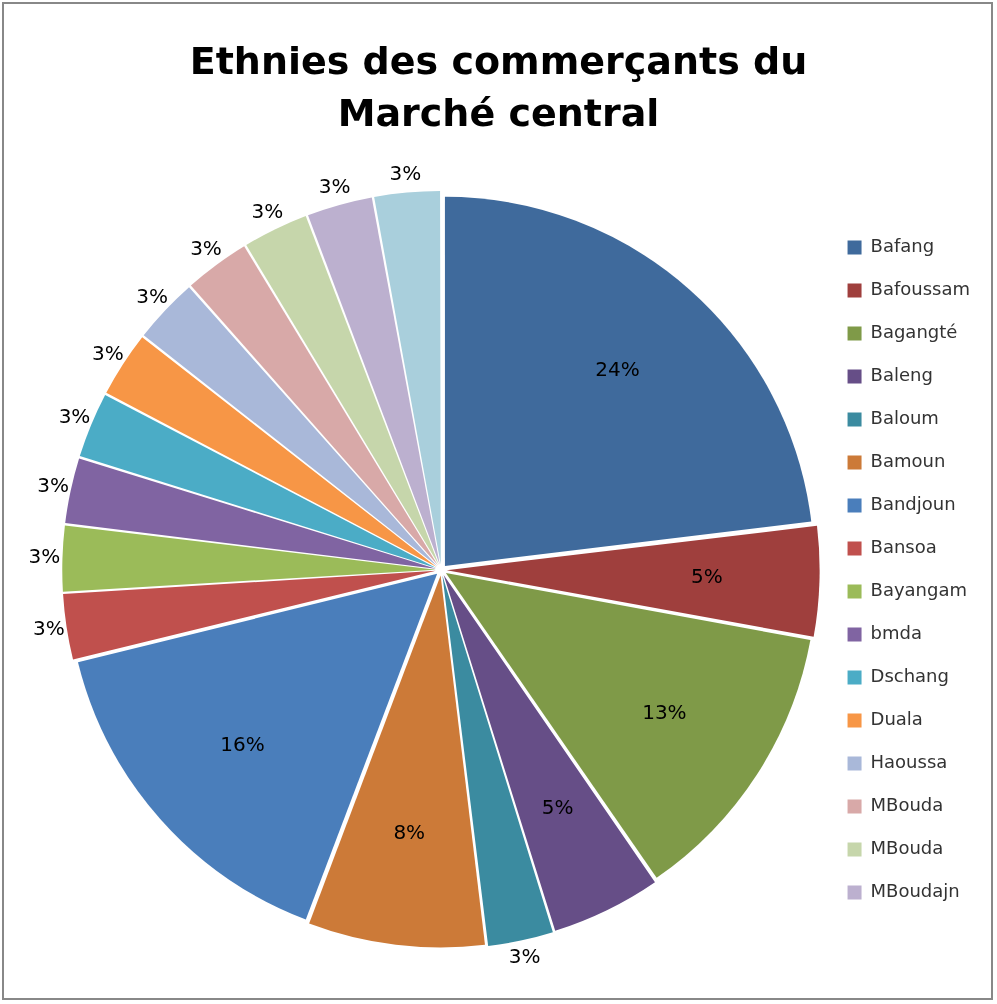  I want to click on legend-label: Bandjoun, so click(913, 504).